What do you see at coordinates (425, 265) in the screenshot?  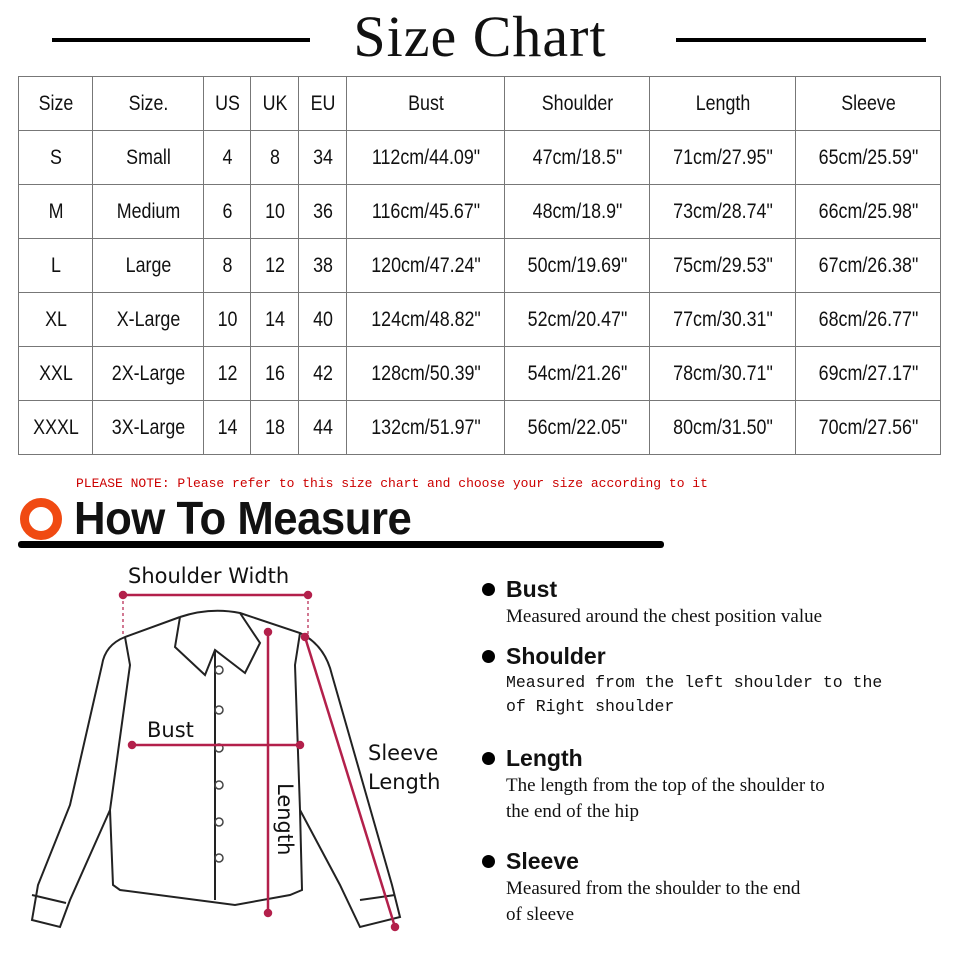 I see `table-cell: 120cm/47.24"` at bounding box center [425, 265].